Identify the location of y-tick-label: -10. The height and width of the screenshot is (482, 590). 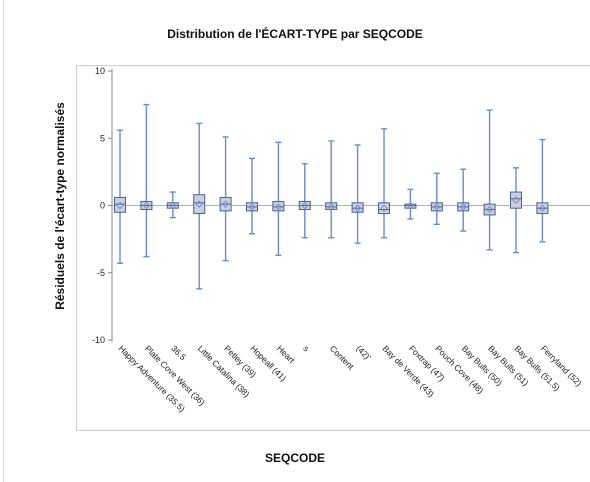
(98, 340).